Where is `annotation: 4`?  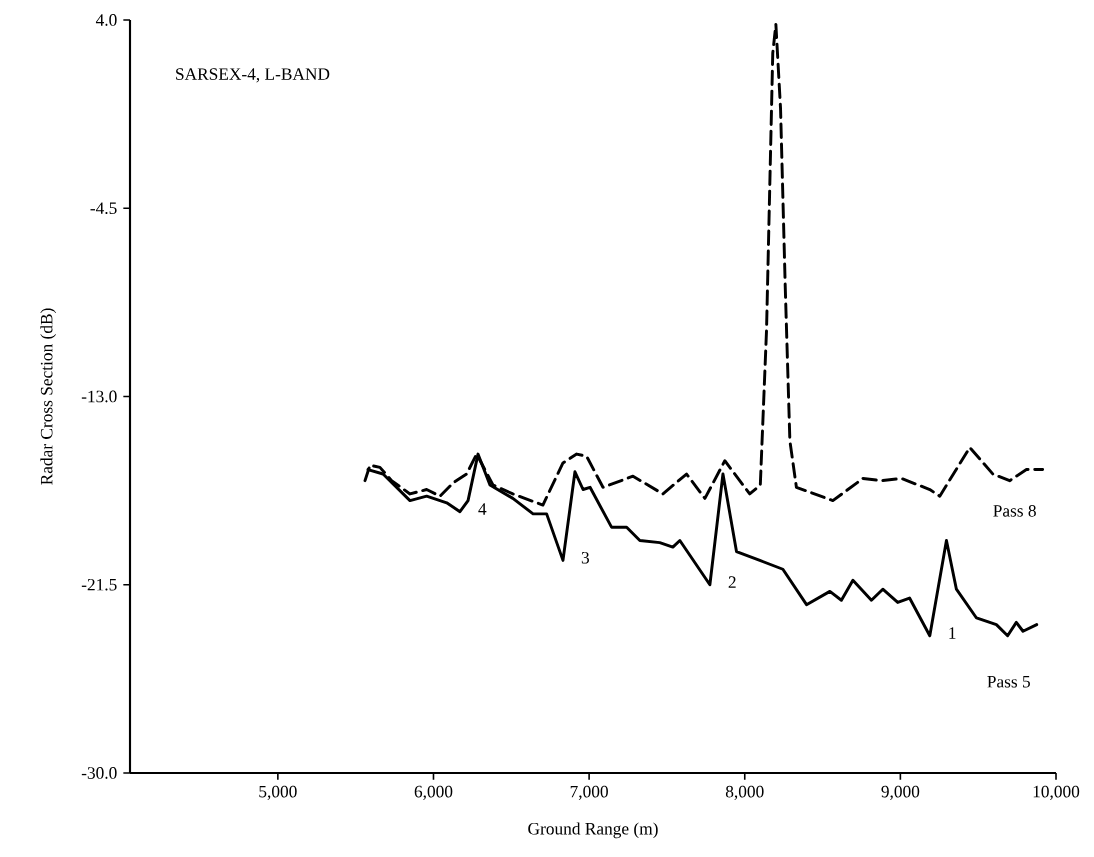
annotation: 4 is located at coordinates (482, 509).